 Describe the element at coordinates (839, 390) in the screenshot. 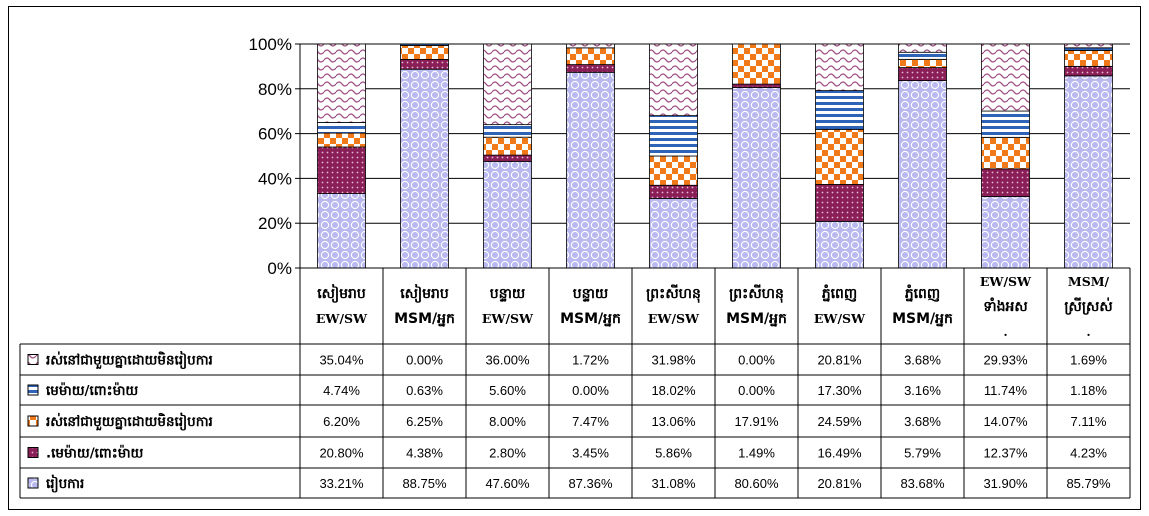

I see `data-label: 17.30%` at that location.